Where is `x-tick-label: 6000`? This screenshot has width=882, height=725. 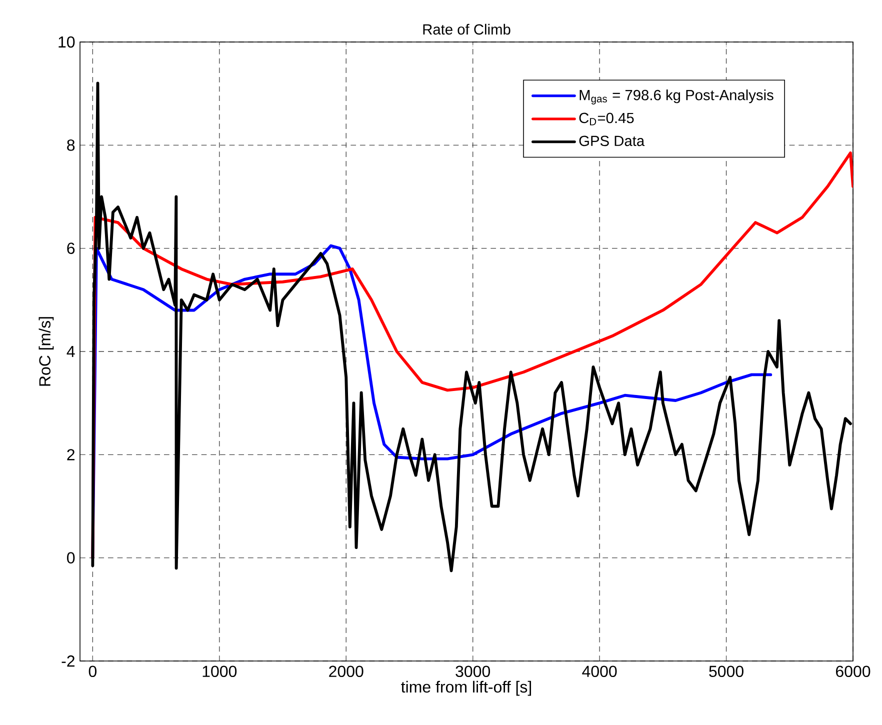 x-tick-label: 6000 is located at coordinates (853, 672).